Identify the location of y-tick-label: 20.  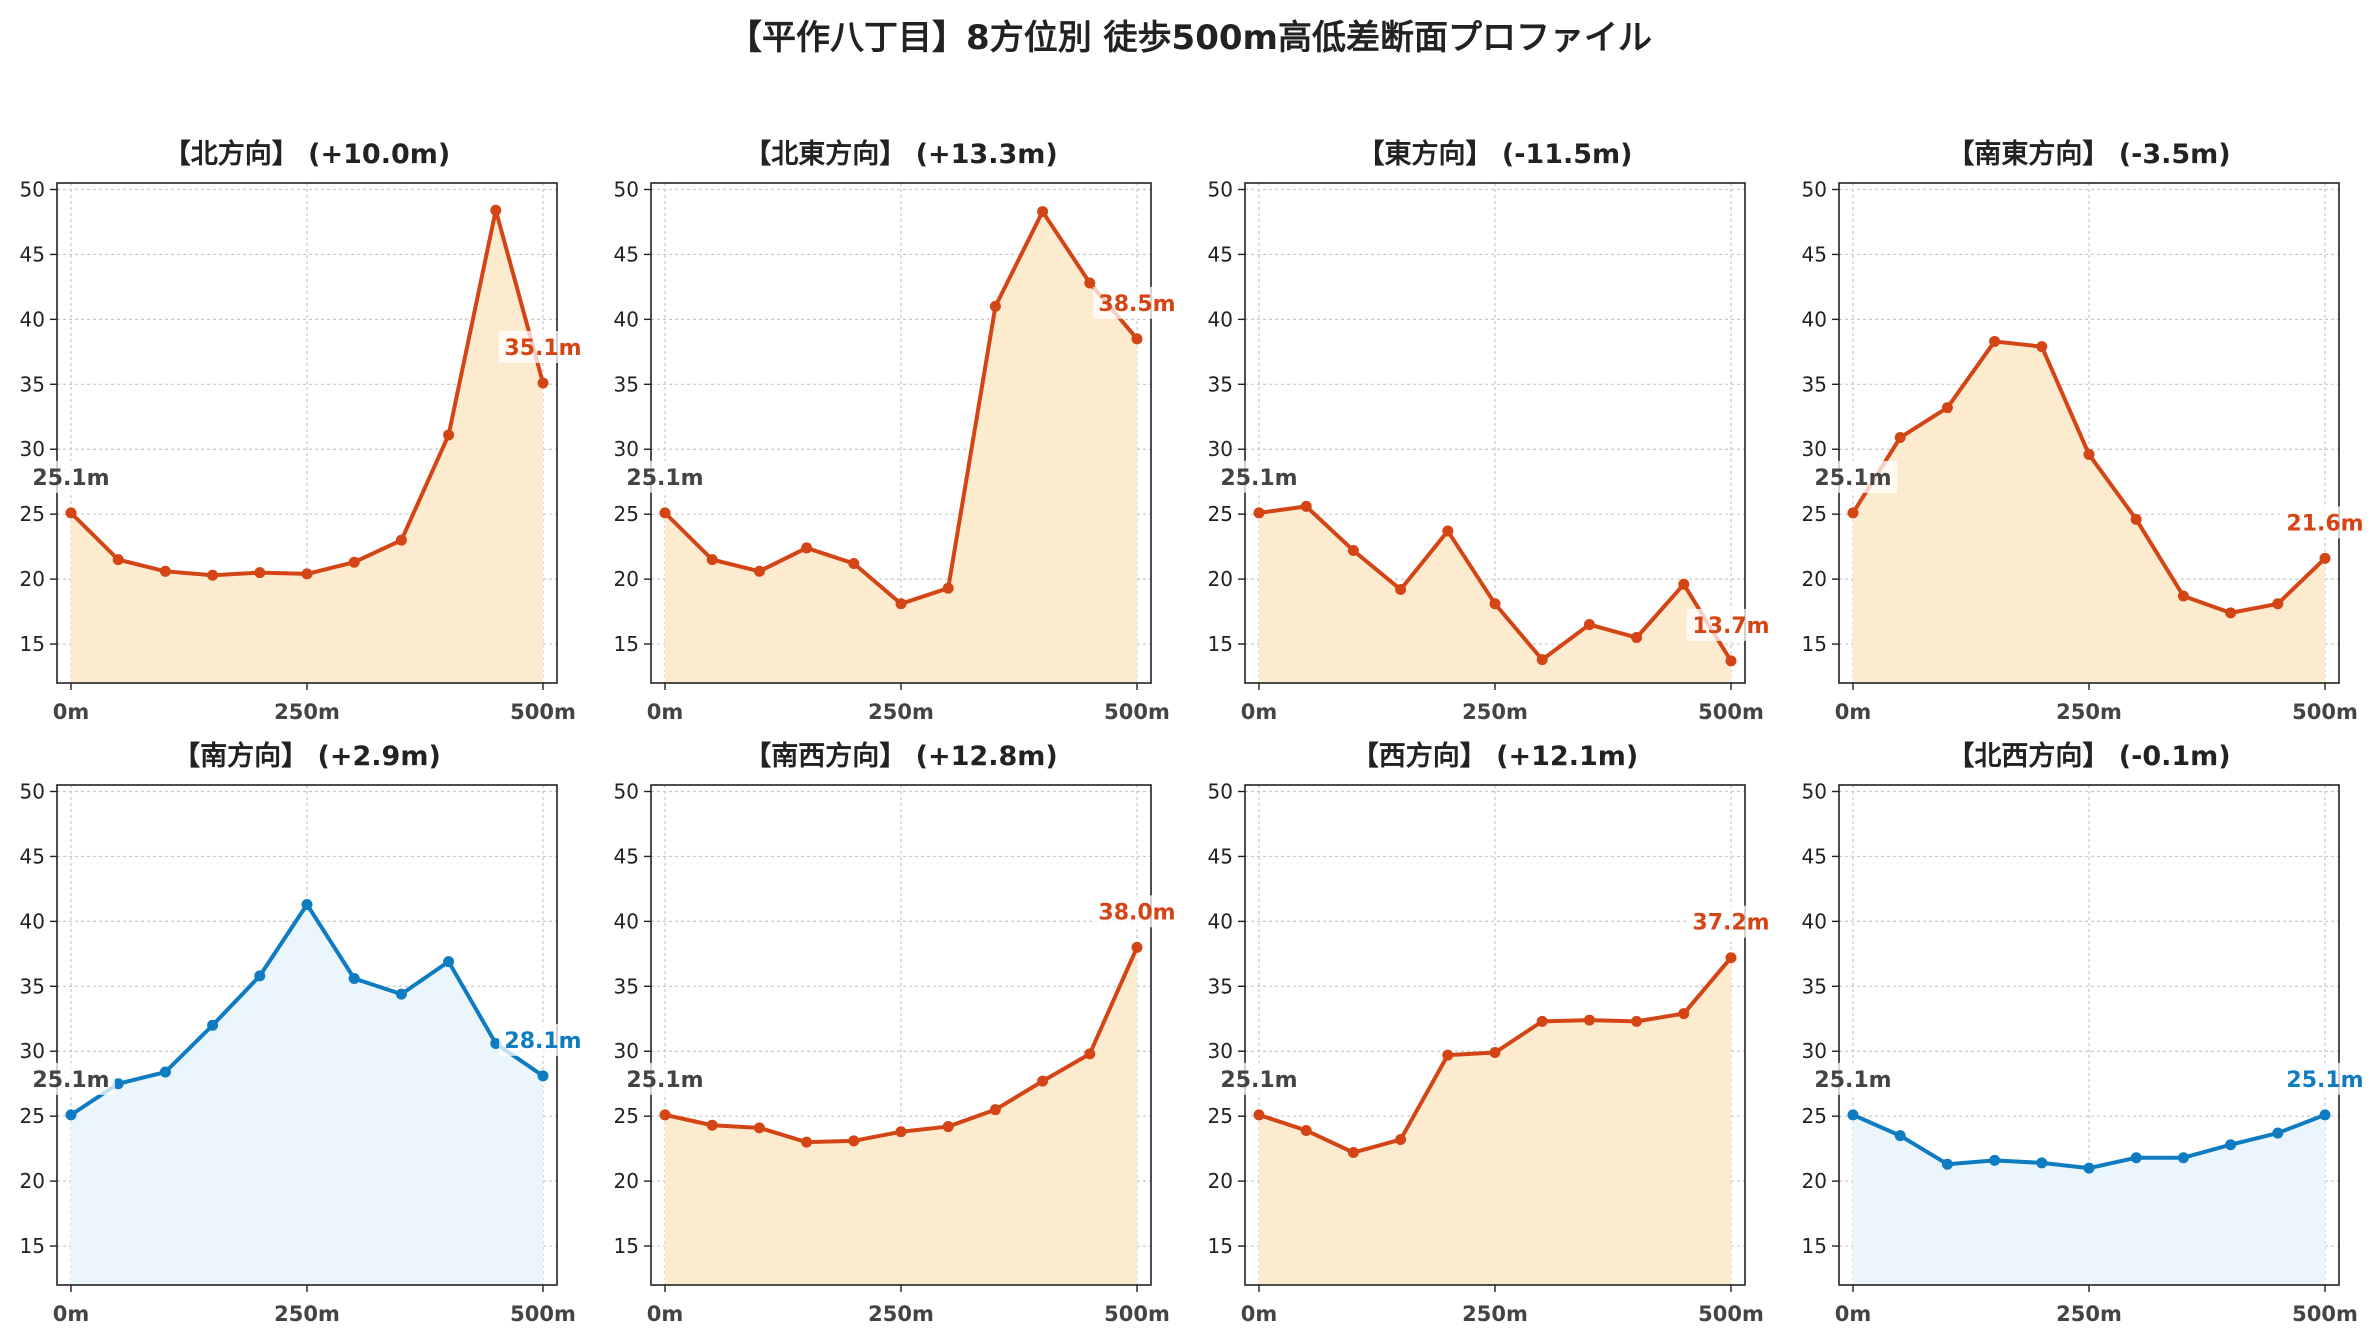
(626, 579).